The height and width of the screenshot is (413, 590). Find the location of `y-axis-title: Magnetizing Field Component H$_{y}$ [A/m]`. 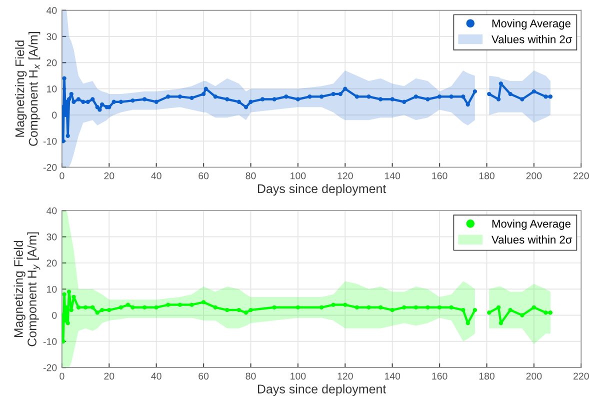

y-axis-title: Magnetizing Field Component H$_{y}$ [A/m] is located at coordinates (27, 289).